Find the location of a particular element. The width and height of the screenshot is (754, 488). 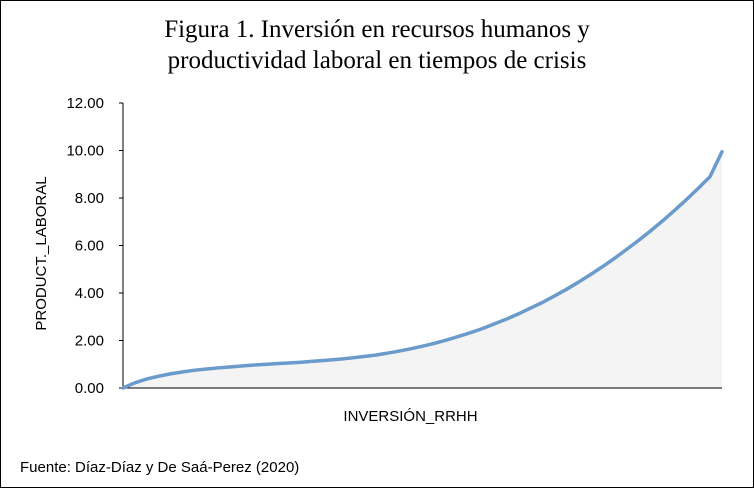

y-tick-label: 2.00 is located at coordinates (89, 341).